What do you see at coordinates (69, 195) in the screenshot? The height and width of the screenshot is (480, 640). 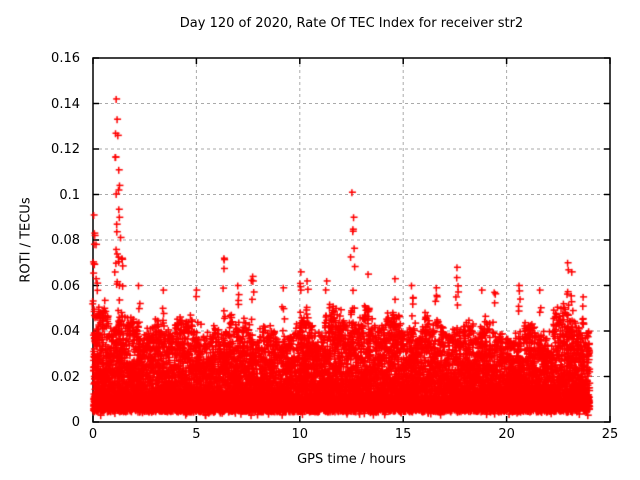 I see `y-tick-label: 0.1` at bounding box center [69, 195].